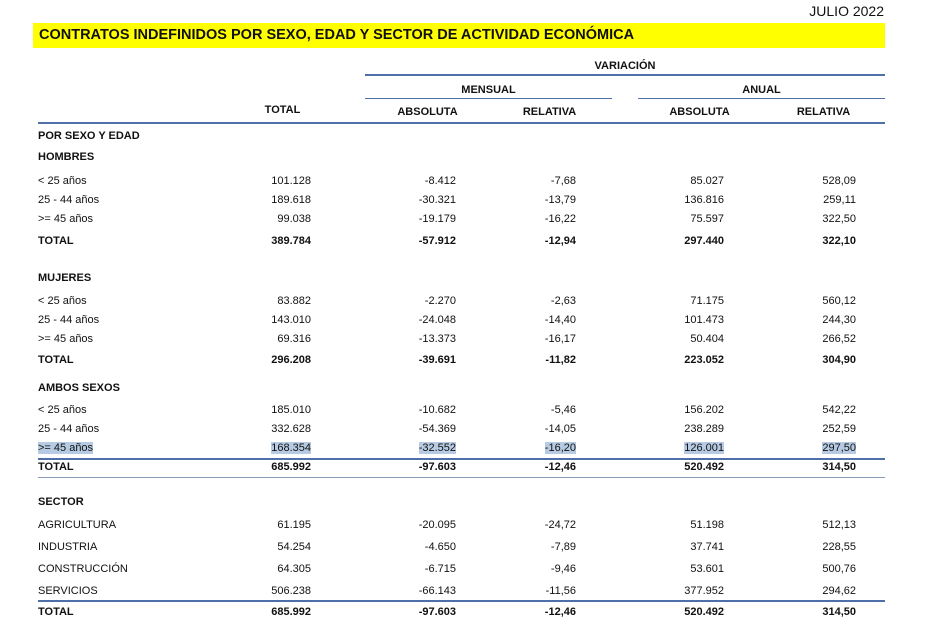 The height and width of the screenshot is (622, 928). What do you see at coordinates (464, 504) in the screenshot?
I see `section-heading: SECTOR` at bounding box center [464, 504].